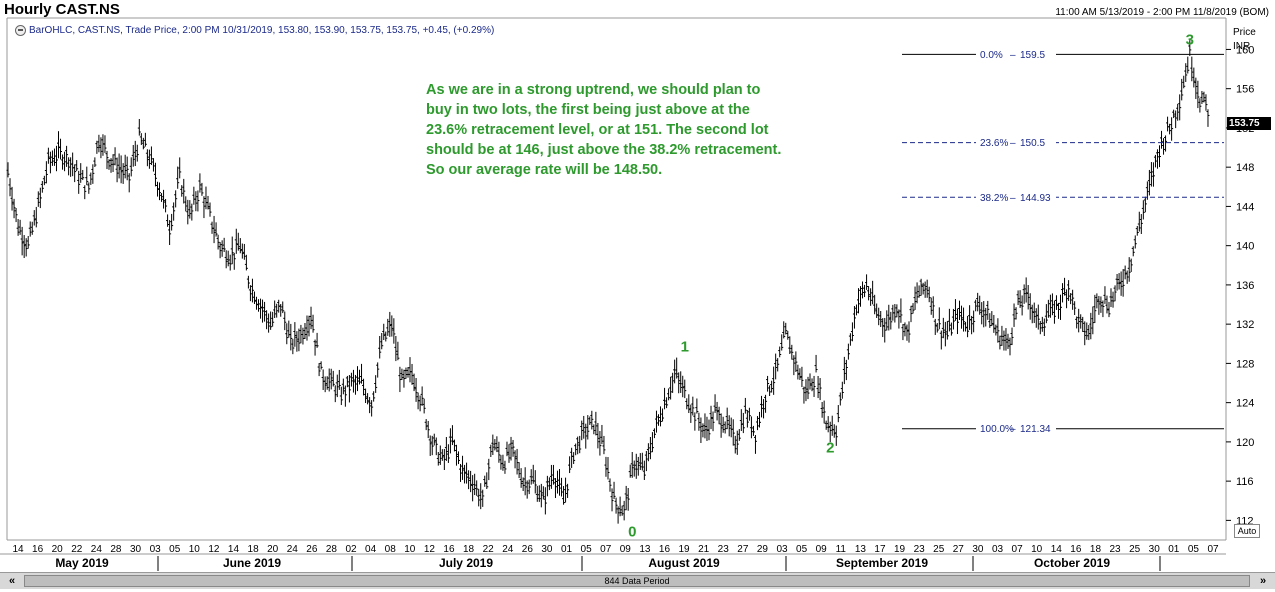 The height and width of the screenshot is (592, 1275). I want to click on time-tick-label-58: 30, so click(1155, 549).